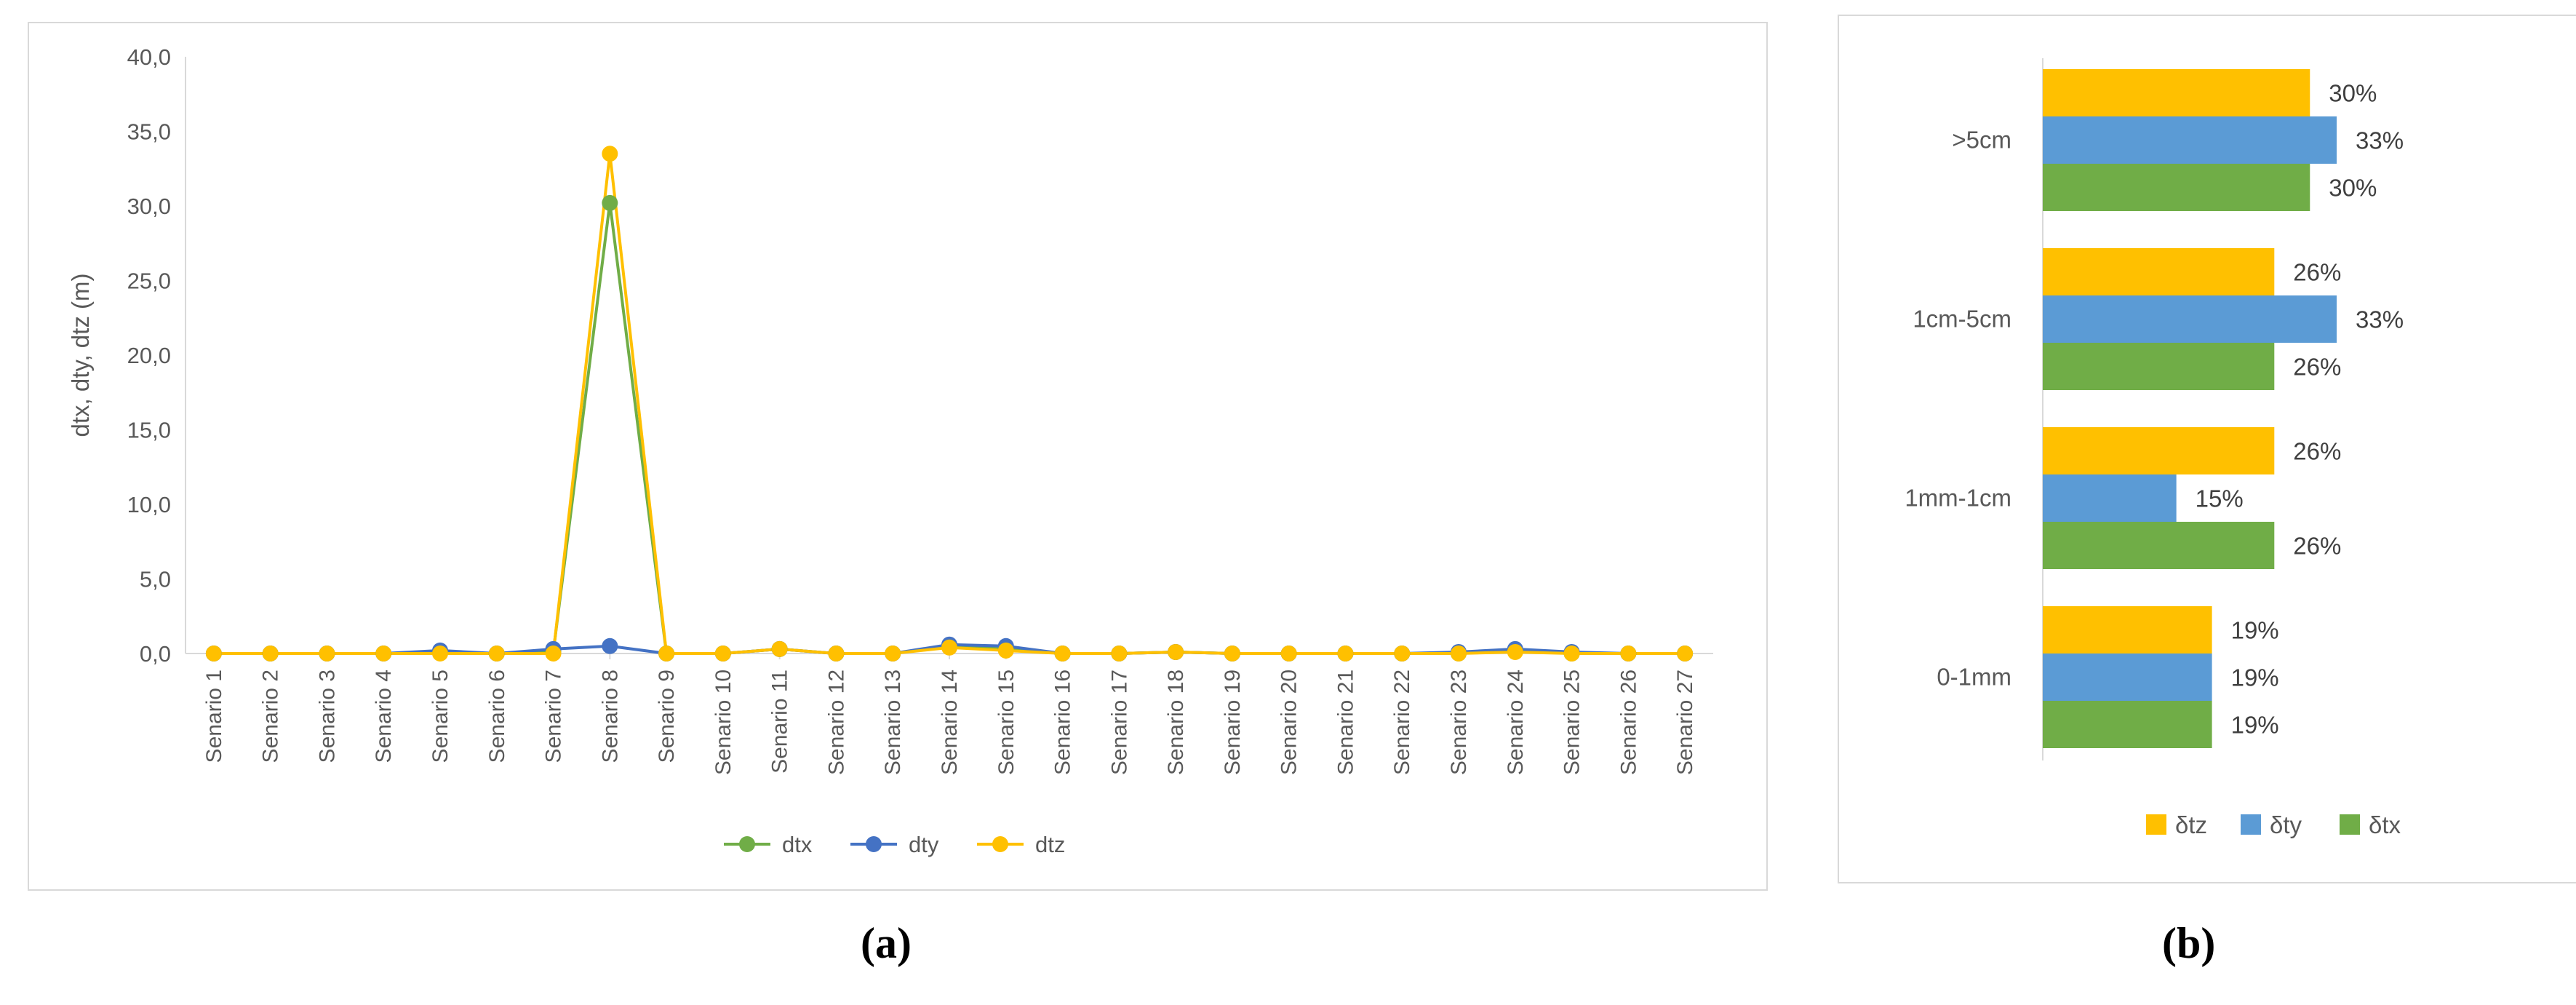  What do you see at coordinates (80, 355) in the screenshot?
I see `y-axis-label: dtx, dty, dtz (m)` at bounding box center [80, 355].